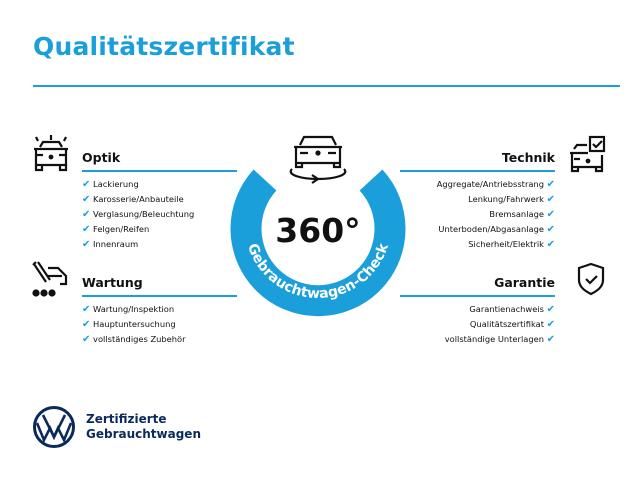  Describe the element at coordinates (54, 427) in the screenshot. I see `vw-logo` at that location.